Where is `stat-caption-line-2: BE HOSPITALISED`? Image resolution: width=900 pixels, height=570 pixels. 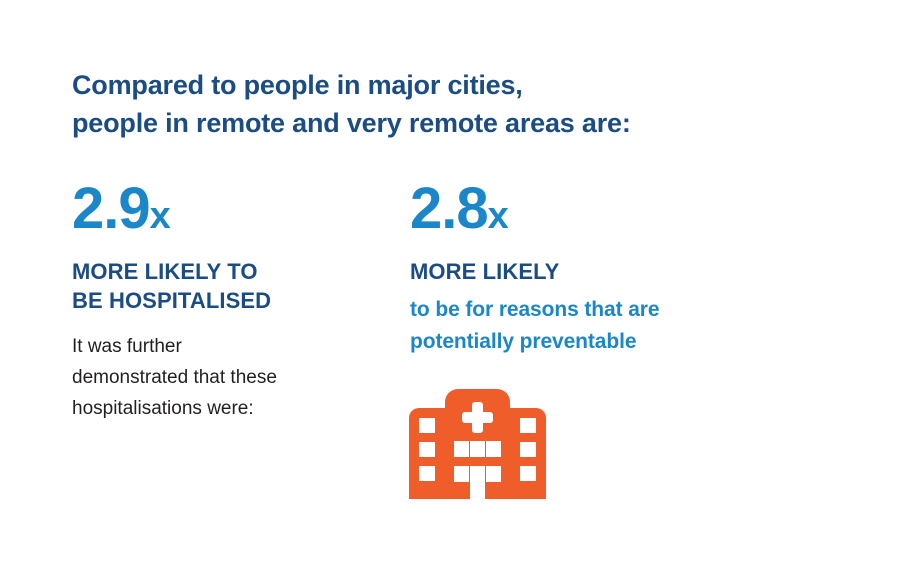 stat-caption-line-2: BE HOSPITALISED is located at coordinates (172, 300).